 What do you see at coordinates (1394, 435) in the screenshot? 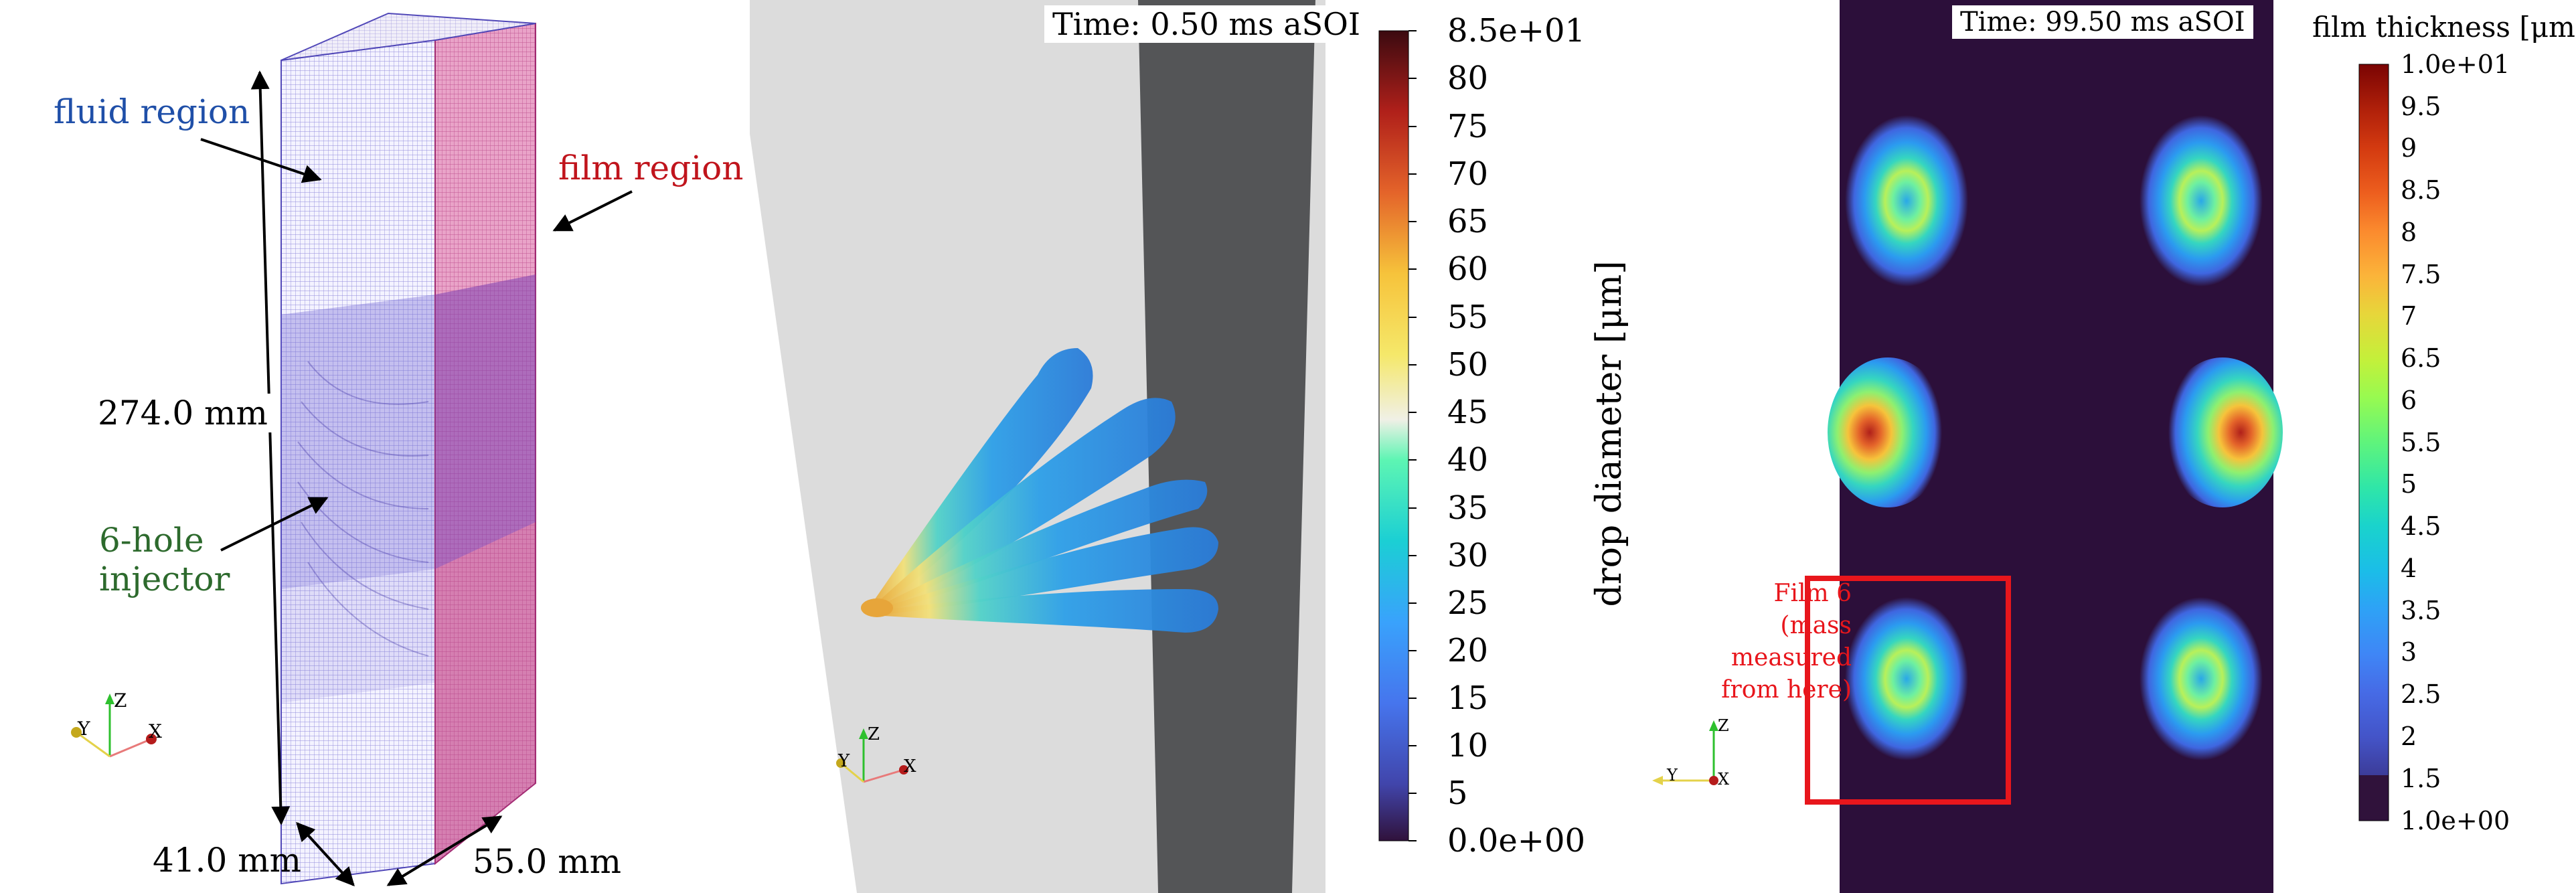
I see `drop-diameter-colorbar` at bounding box center [1394, 435].